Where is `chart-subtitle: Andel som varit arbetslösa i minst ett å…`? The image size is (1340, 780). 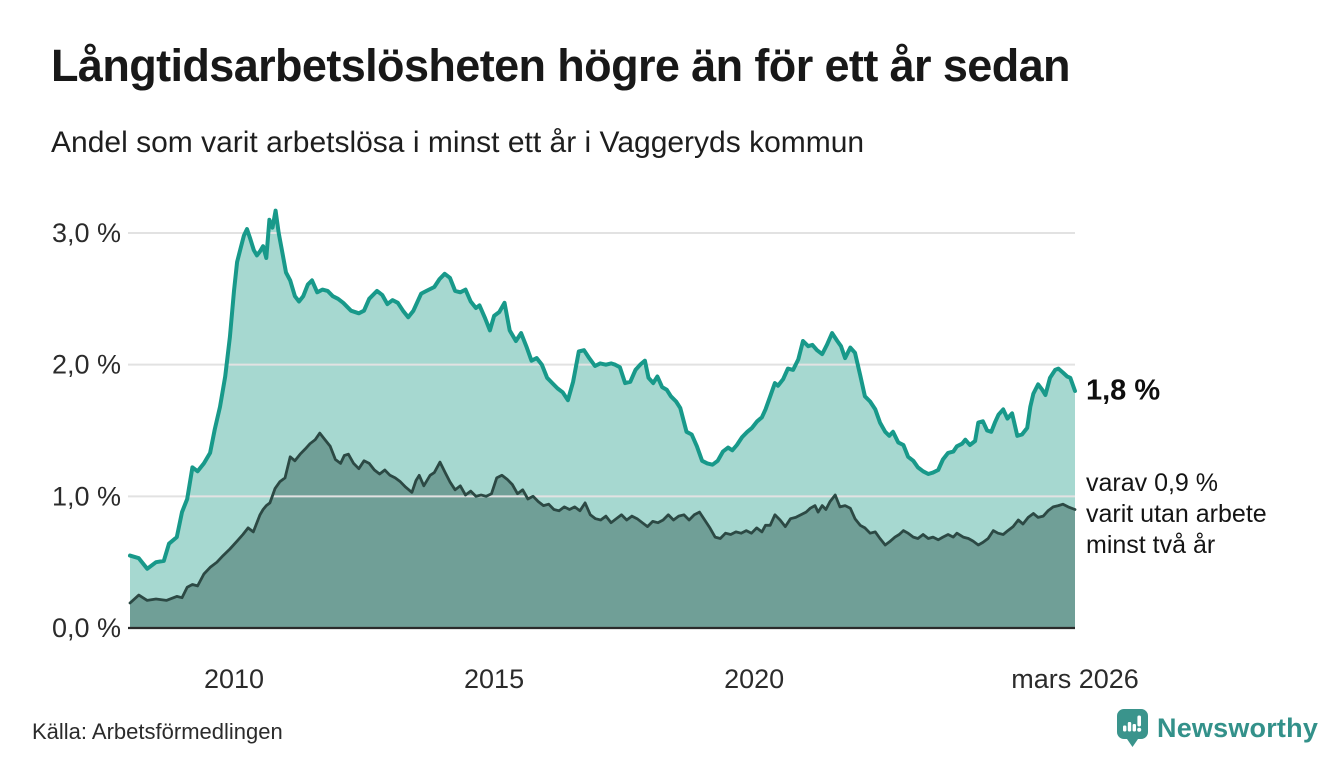 chart-subtitle: Andel som varit arbetslösa i minst ett å… is located at coordinates (458, 142).